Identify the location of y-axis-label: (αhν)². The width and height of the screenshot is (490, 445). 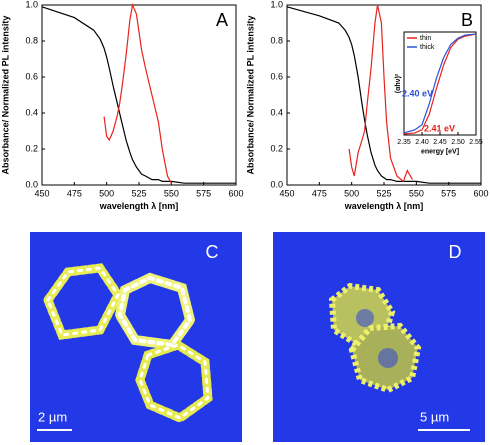
(398, 83).